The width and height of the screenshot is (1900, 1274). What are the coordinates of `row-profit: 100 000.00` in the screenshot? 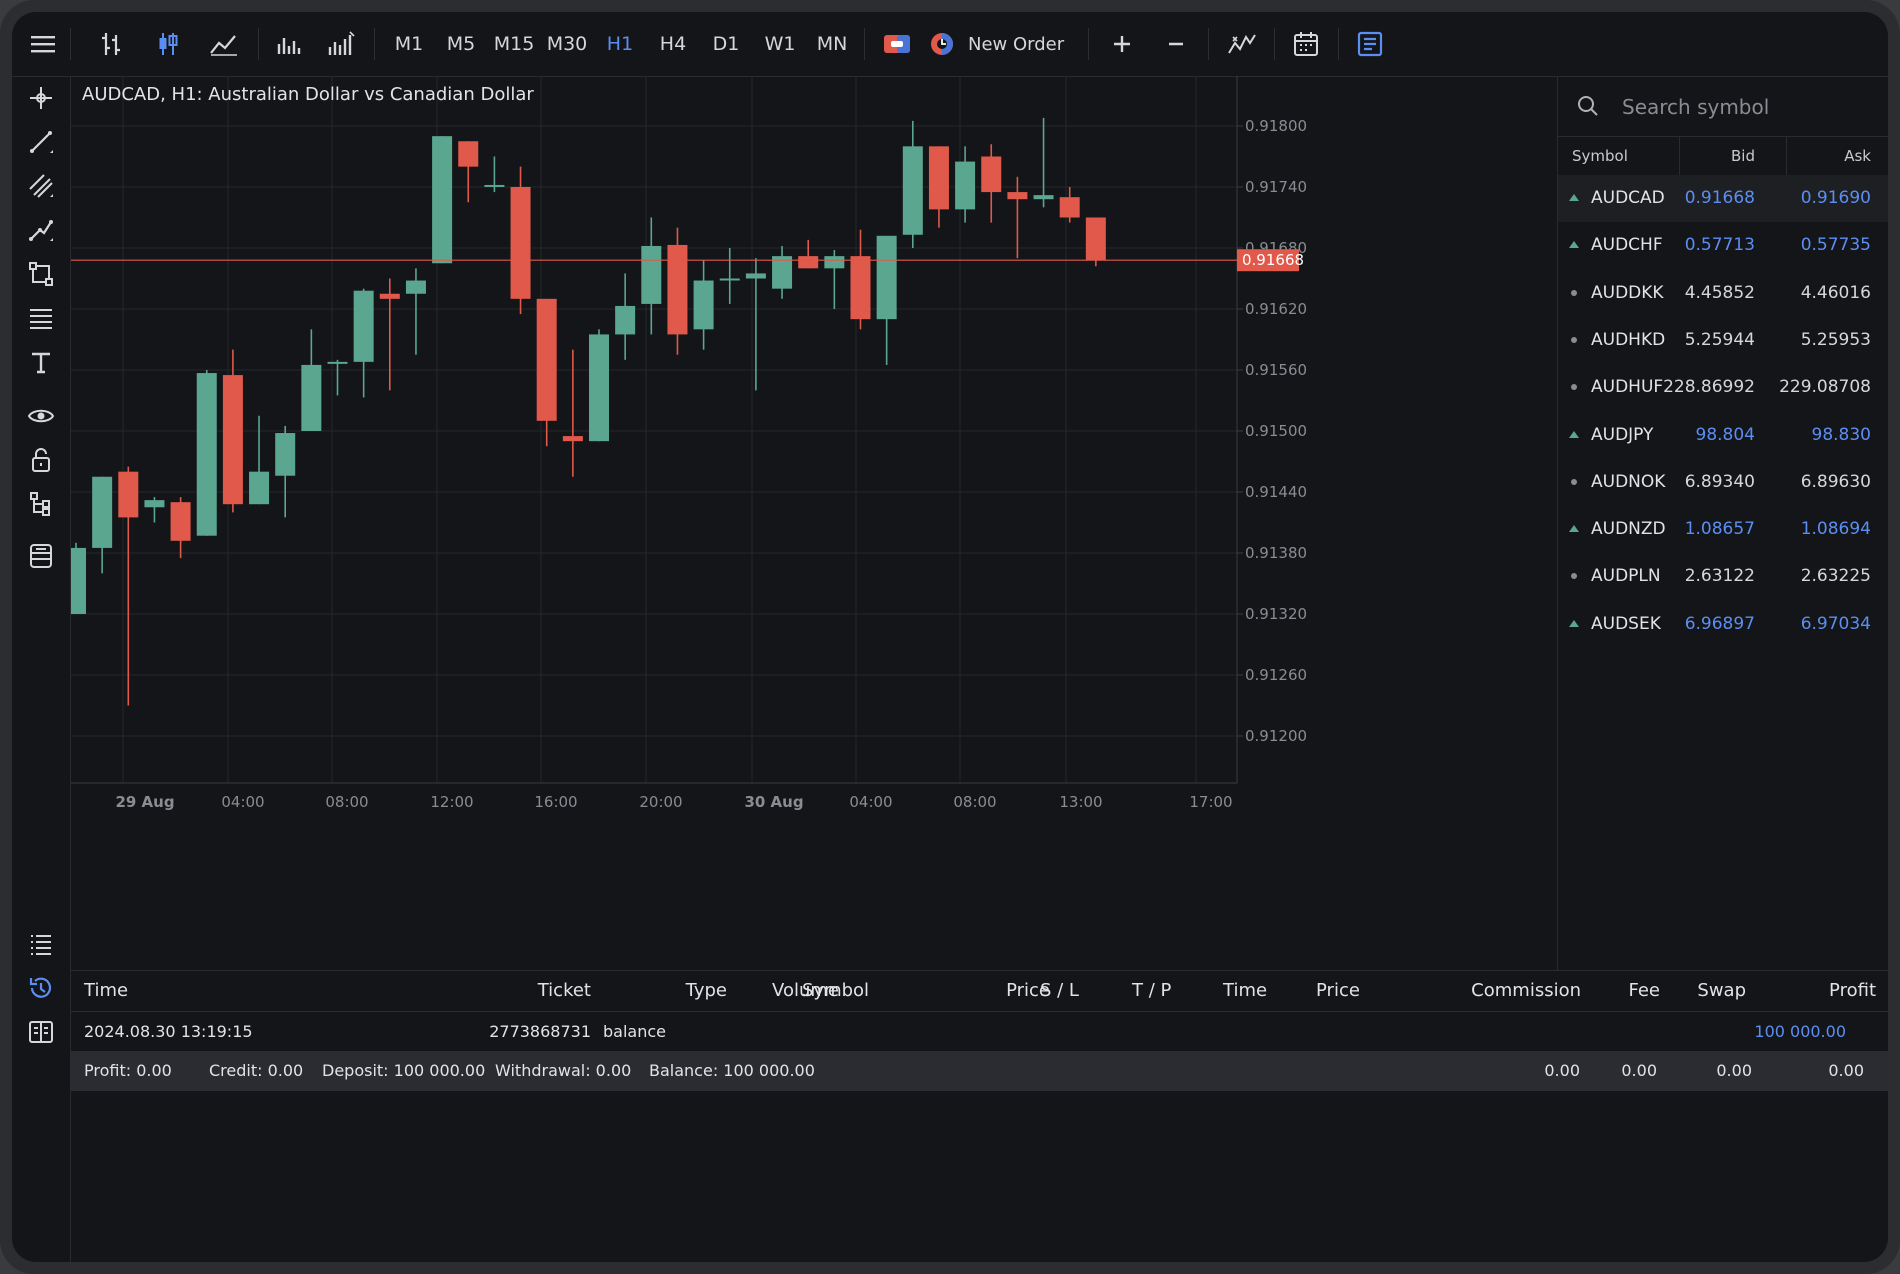 It's located at (1800, 1031).